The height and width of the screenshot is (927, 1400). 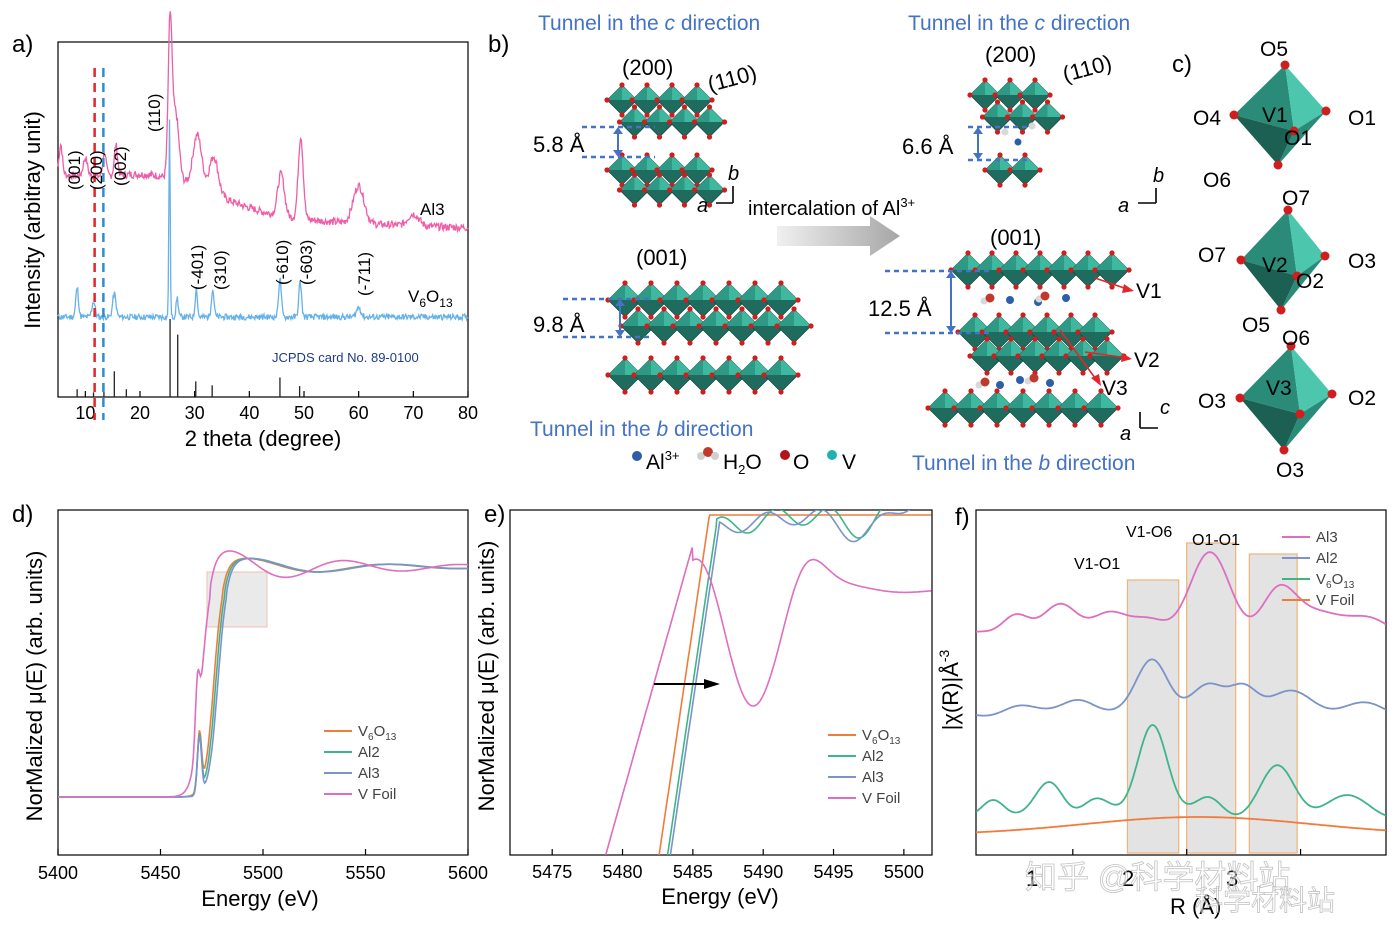 I want to click on f-legend-label-2: V6O13, so click(x=1335, y=581).